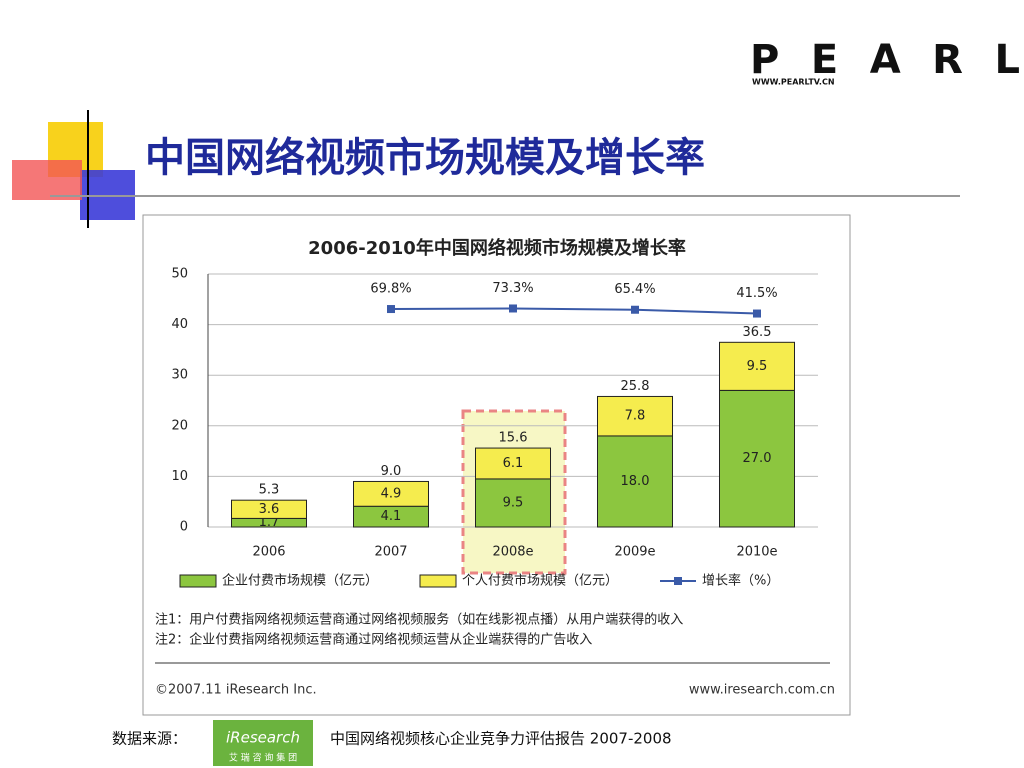 Image resolution: width=1024 pixels, height=768 pixels. I want to click on y-tick-label: 0, so click(184, 527).